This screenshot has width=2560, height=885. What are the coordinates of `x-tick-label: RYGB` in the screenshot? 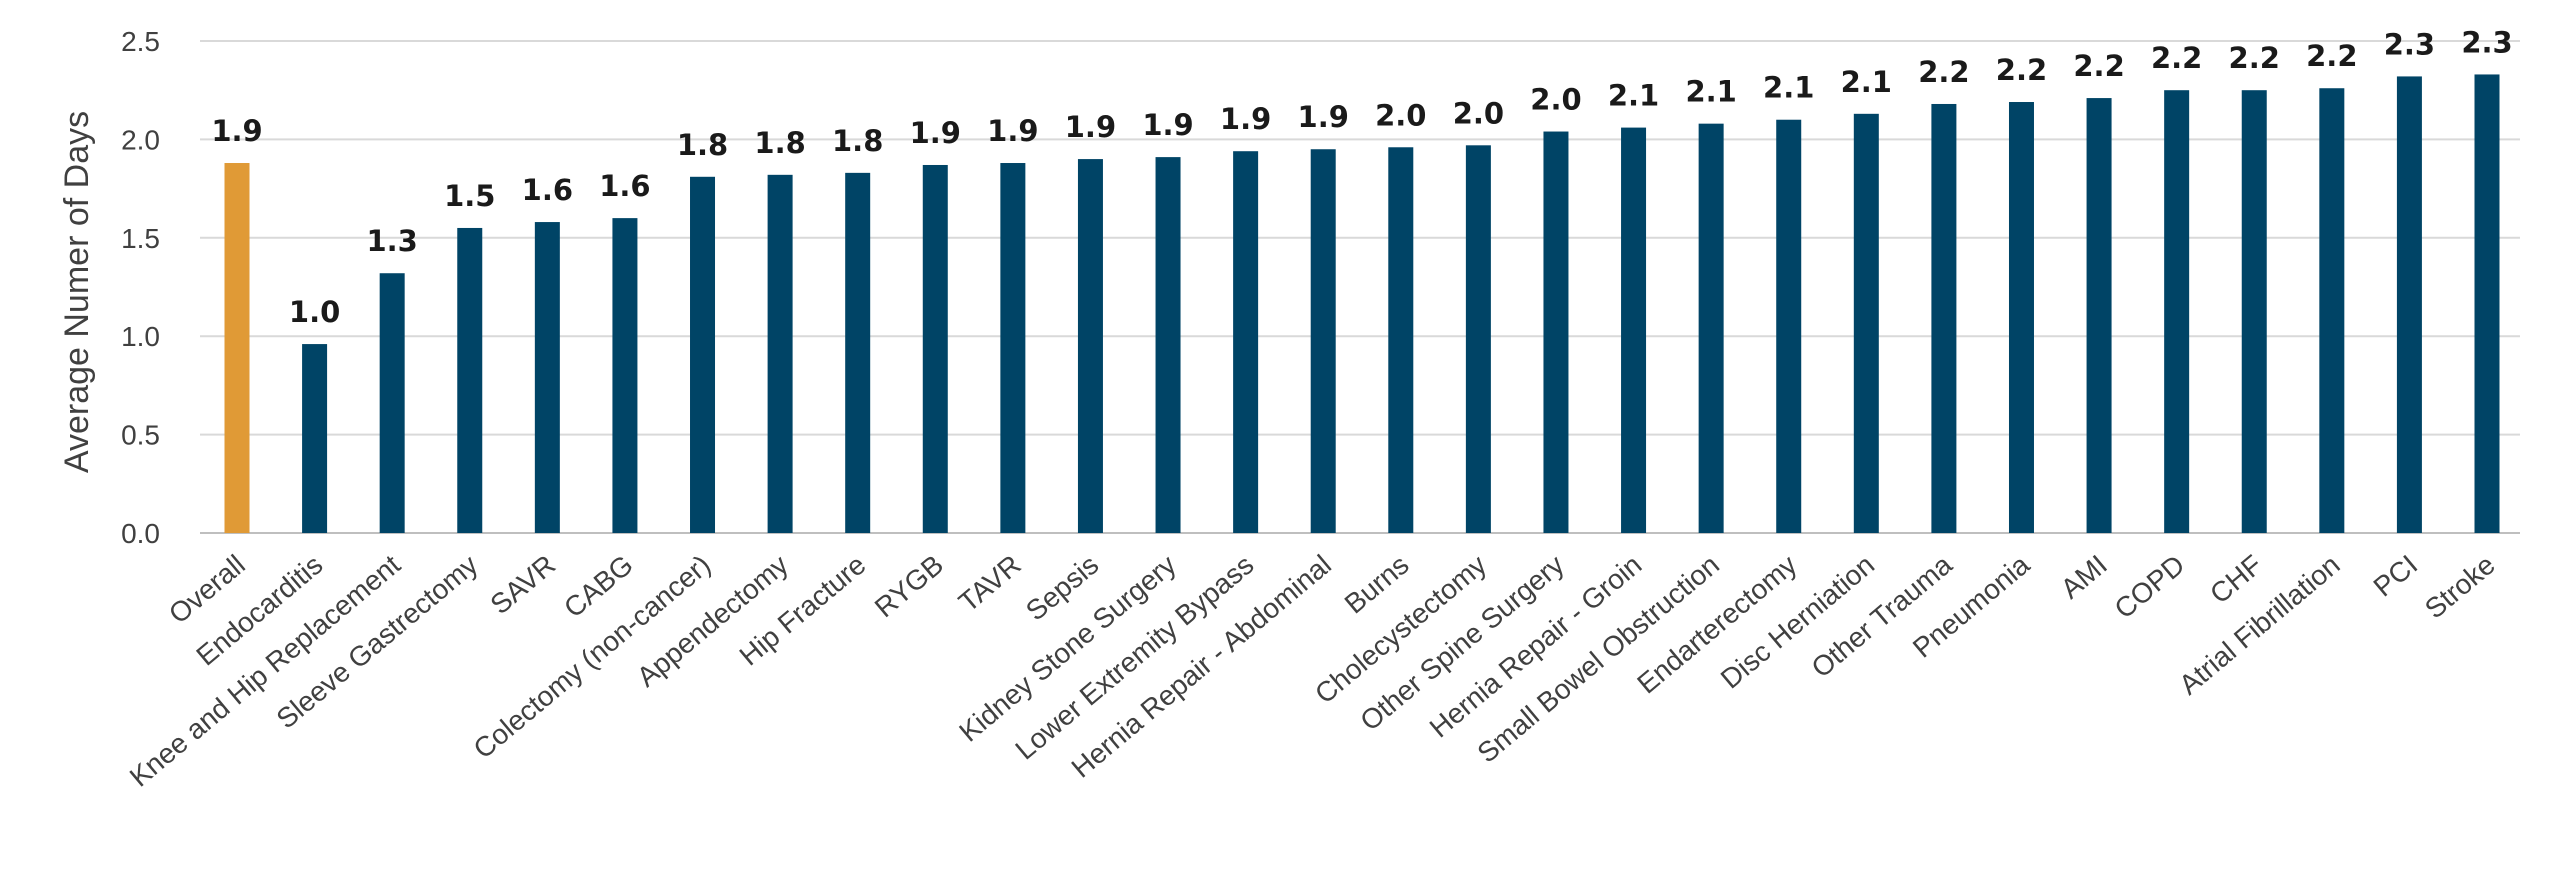 It's located at (909, 586).